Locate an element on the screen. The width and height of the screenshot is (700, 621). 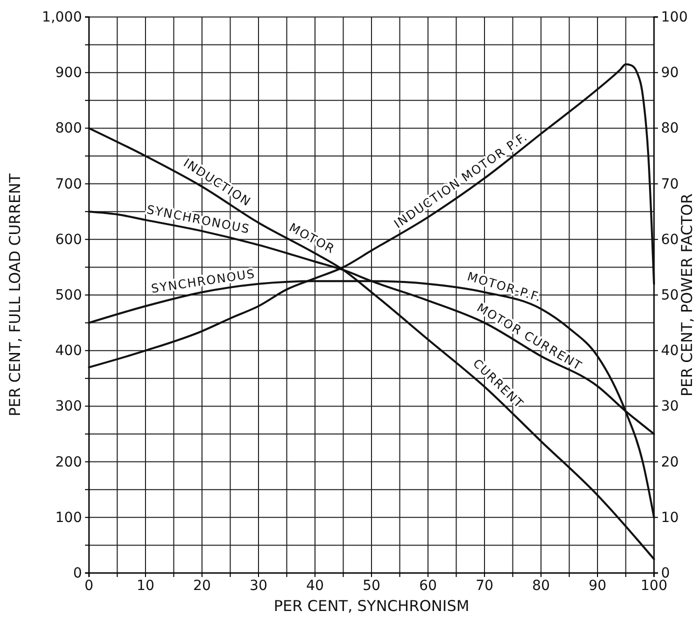
y-tick-label: 0 is located at coordinates (77, 573).